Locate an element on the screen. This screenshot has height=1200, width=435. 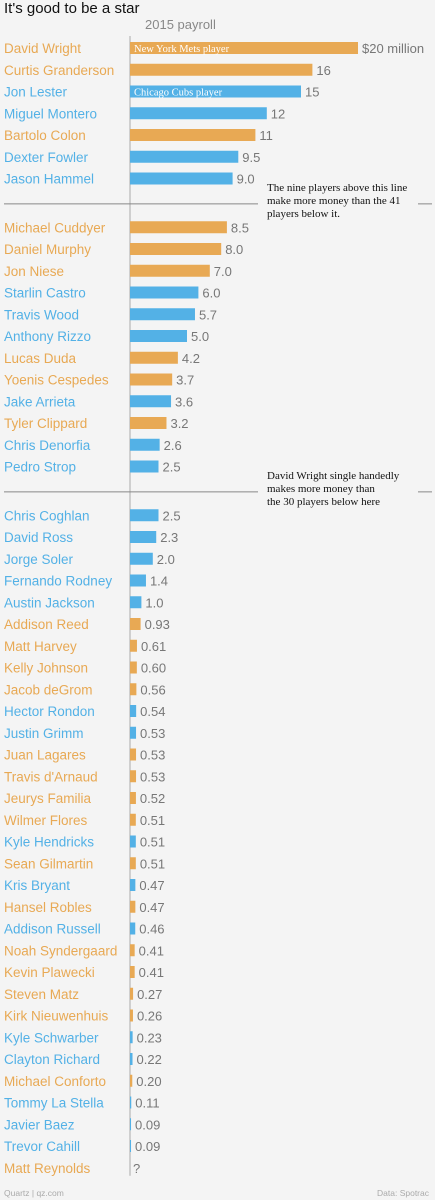
value-label-wilmer-flores: 0.51 is located at coordinates (152, 820).